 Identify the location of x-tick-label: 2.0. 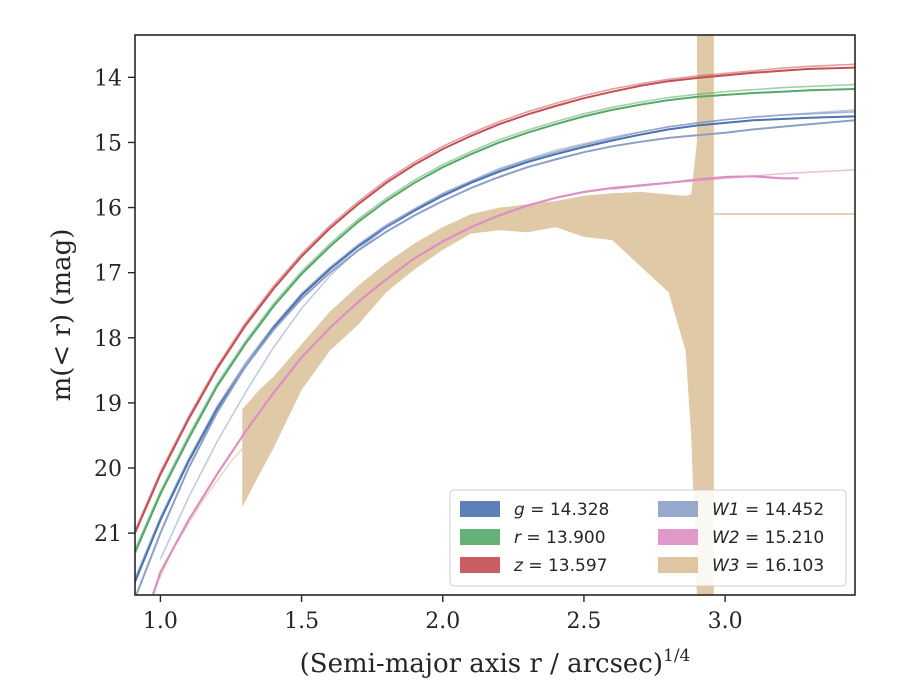
(442, 621).